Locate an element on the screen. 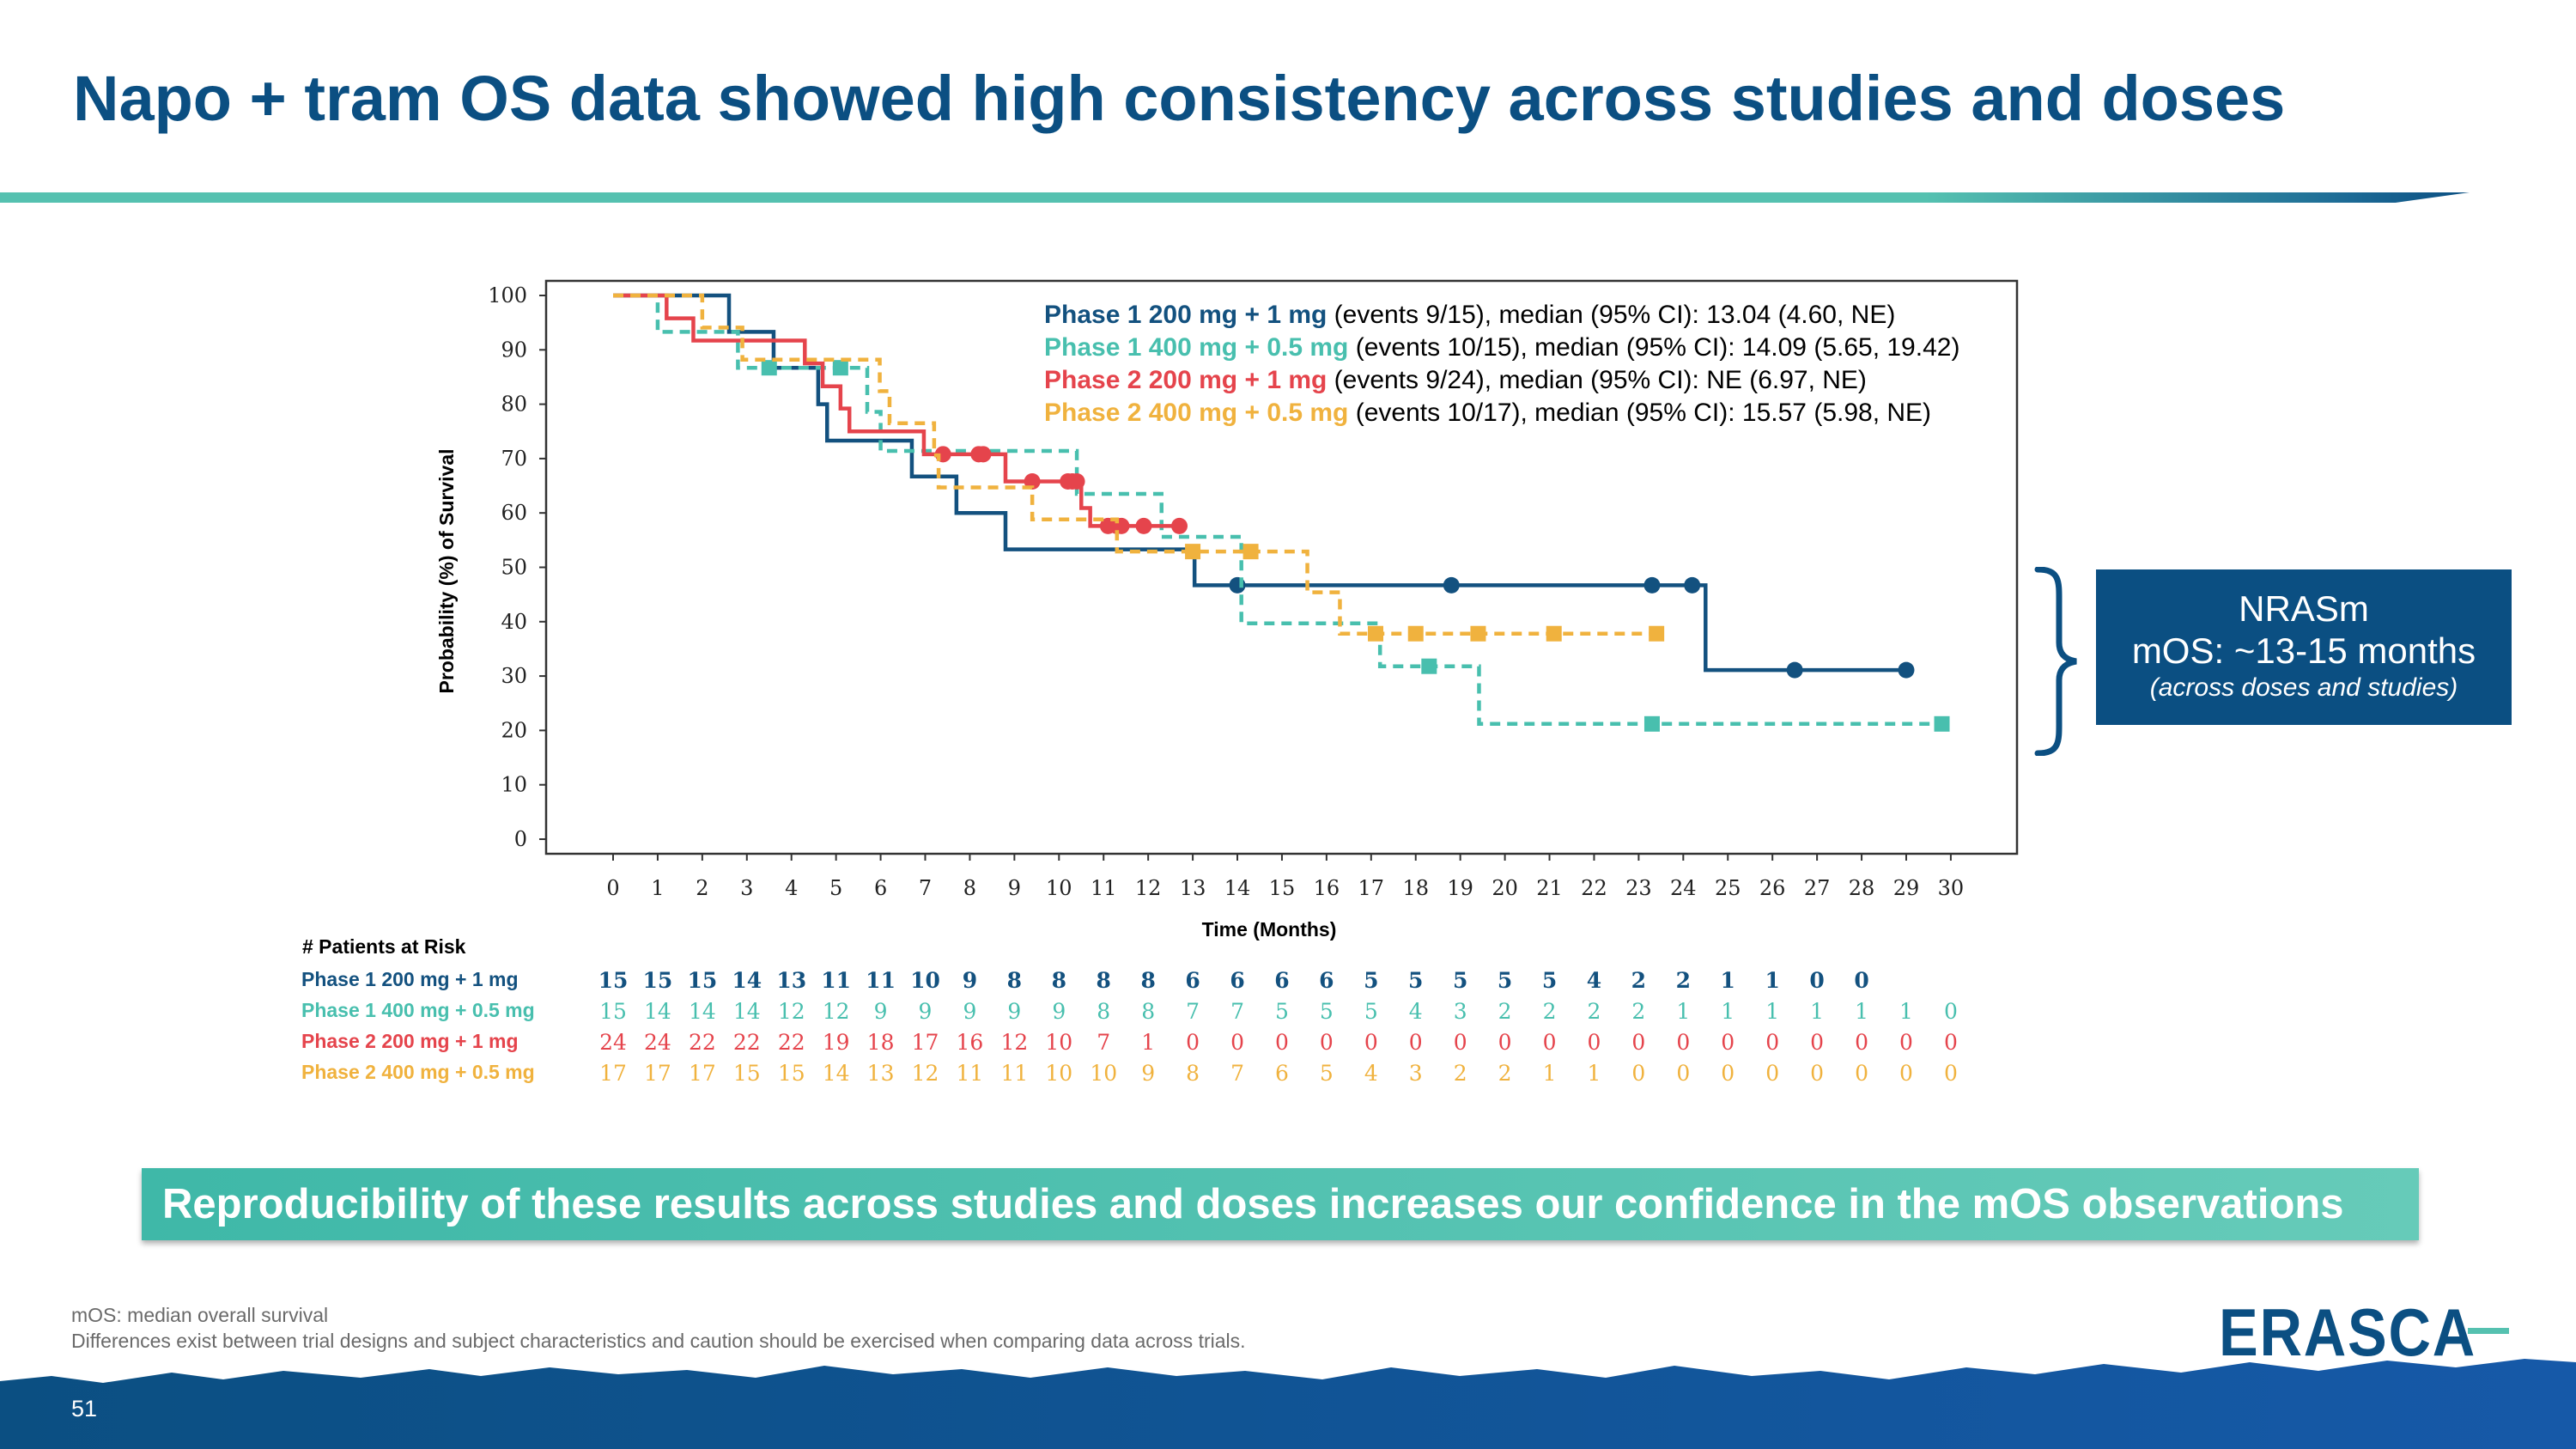 This screenshot has width=2576, height=1449. x-tick-label: 13 is located at coordinates (1193, 888).